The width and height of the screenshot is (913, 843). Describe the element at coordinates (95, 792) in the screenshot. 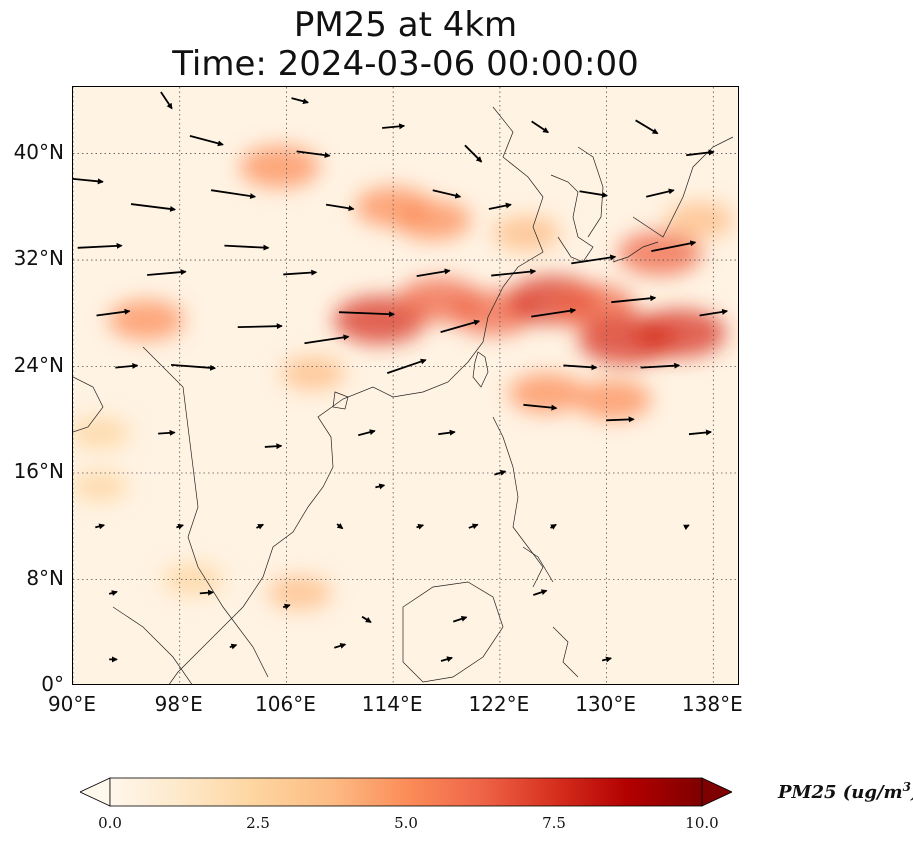

I see `colorbar-min-extend` at that location.